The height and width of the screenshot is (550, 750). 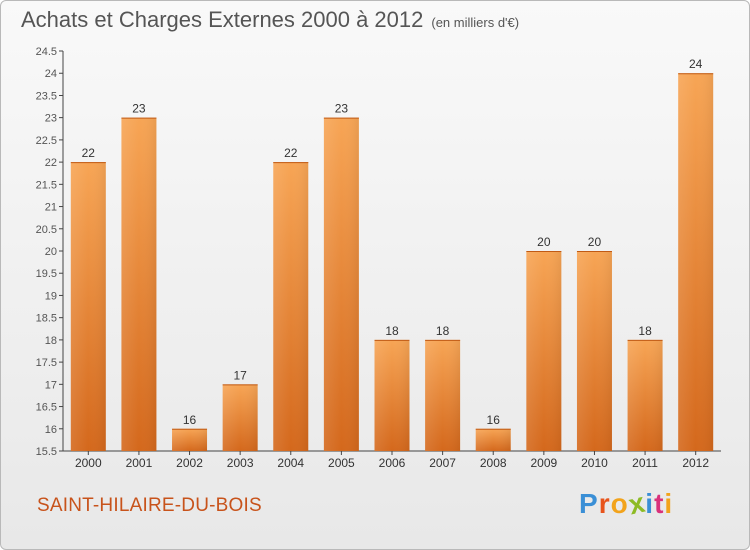 I want to click on logo-letter: o, so click(x=619, y=503).